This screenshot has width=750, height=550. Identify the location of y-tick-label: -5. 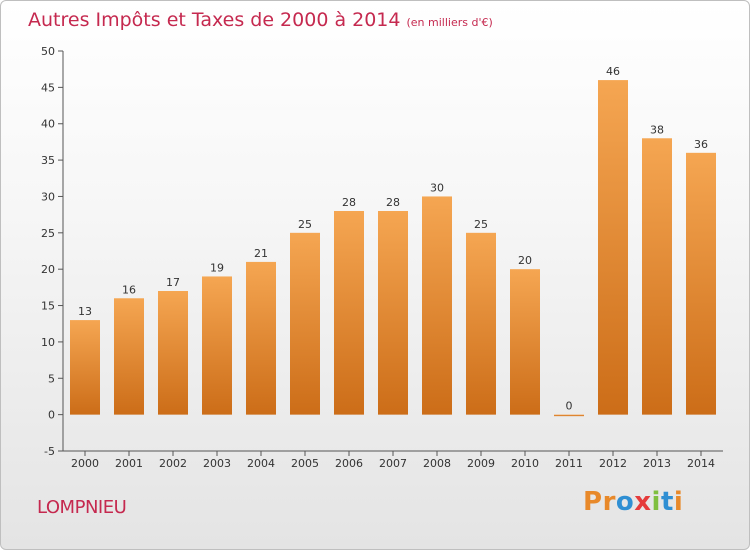
(49, 451).